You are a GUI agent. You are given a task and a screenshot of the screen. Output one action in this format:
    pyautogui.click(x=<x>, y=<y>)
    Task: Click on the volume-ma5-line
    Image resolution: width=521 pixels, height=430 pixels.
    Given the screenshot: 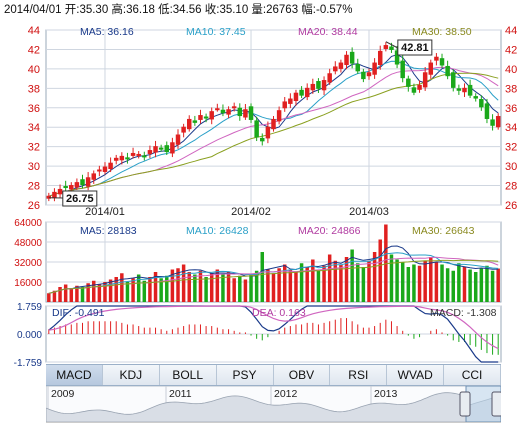 What is the action you would take?
    pyautogui.click(x=273, y=269)
    